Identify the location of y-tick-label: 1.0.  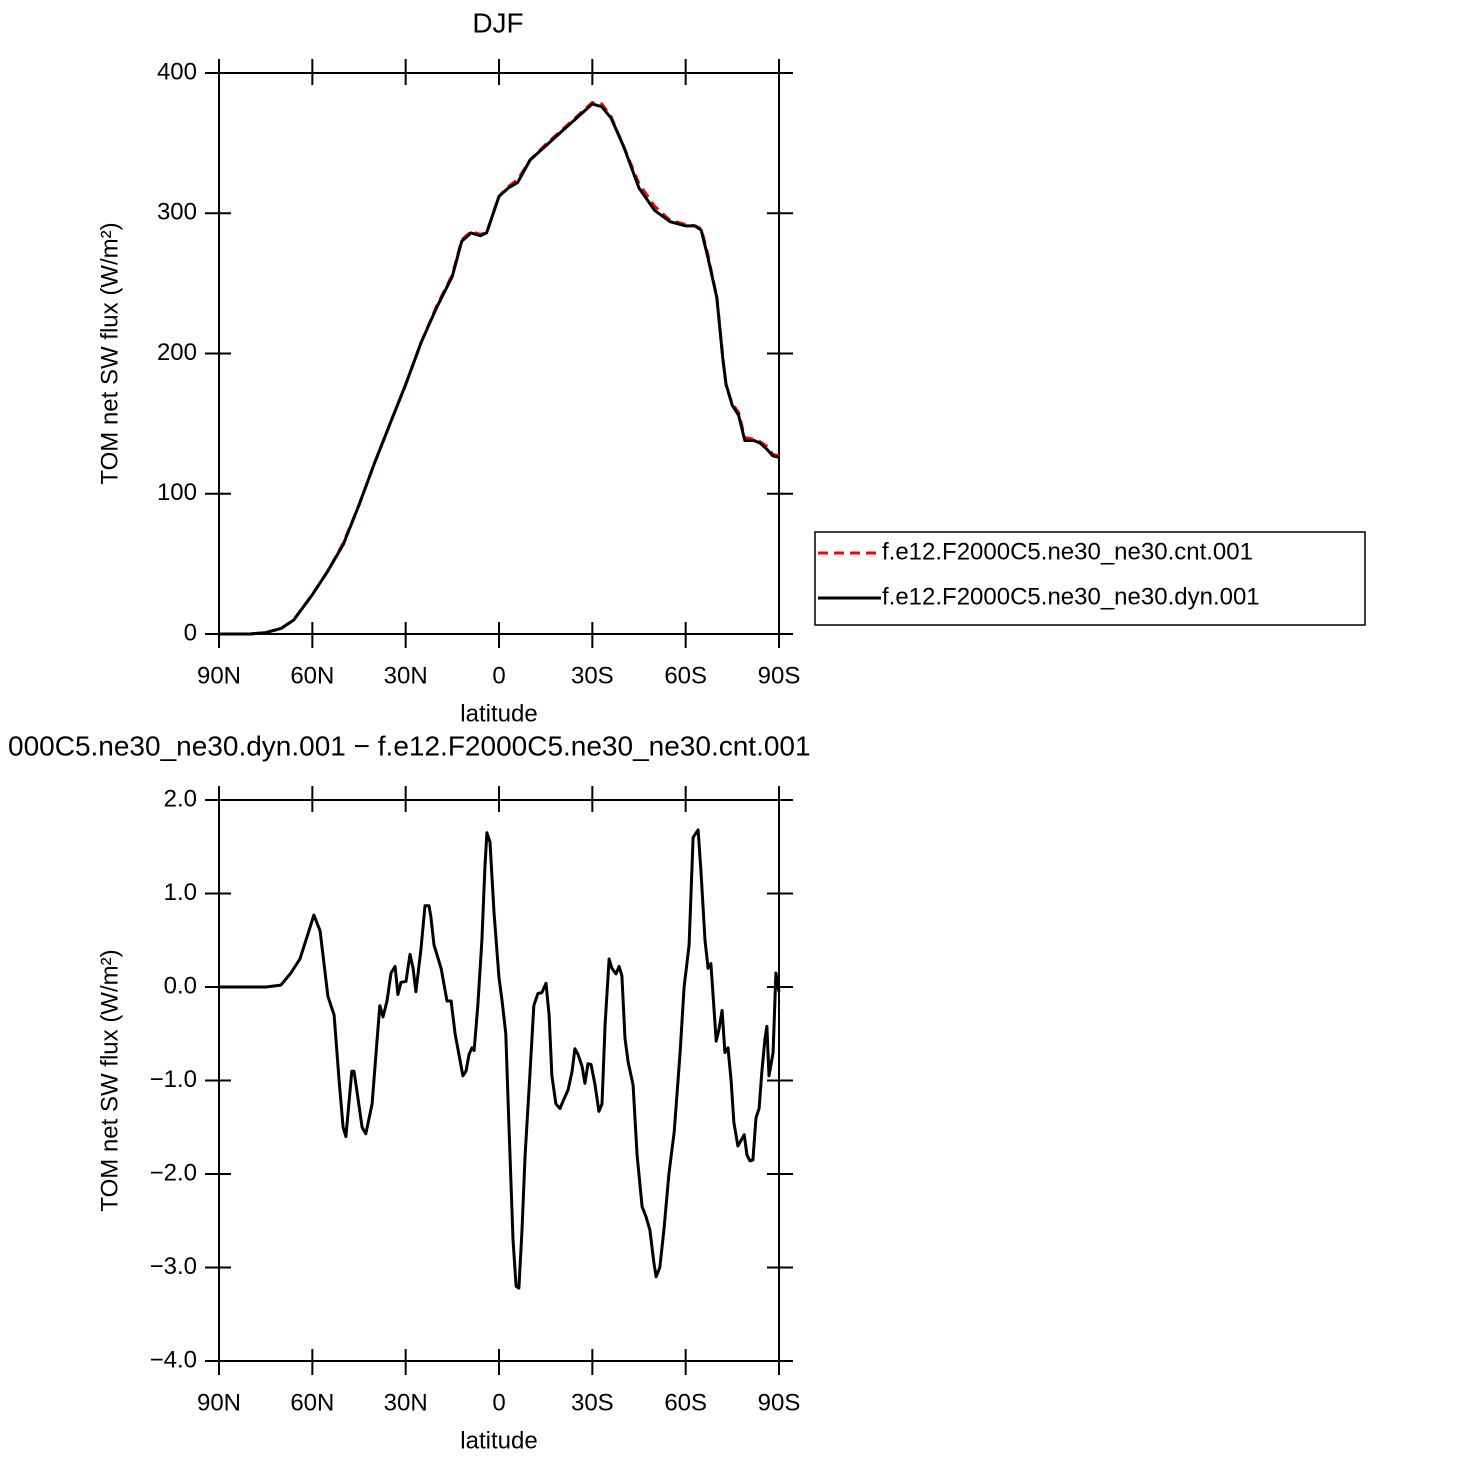
(180, 892).